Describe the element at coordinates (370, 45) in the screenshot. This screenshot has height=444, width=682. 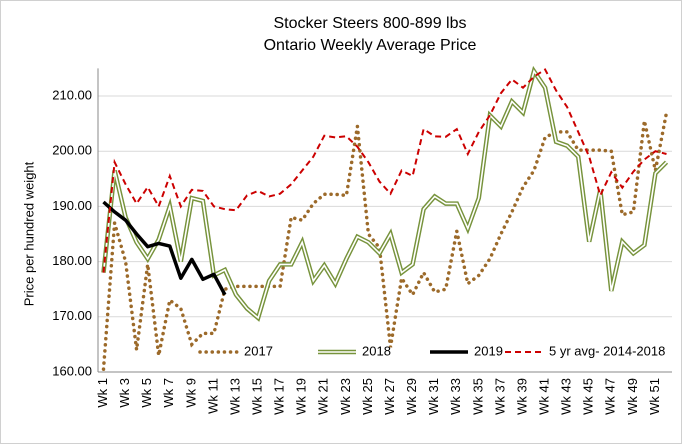
I see `chart-subtitle: Ontario Weekly Average Price` at that location.